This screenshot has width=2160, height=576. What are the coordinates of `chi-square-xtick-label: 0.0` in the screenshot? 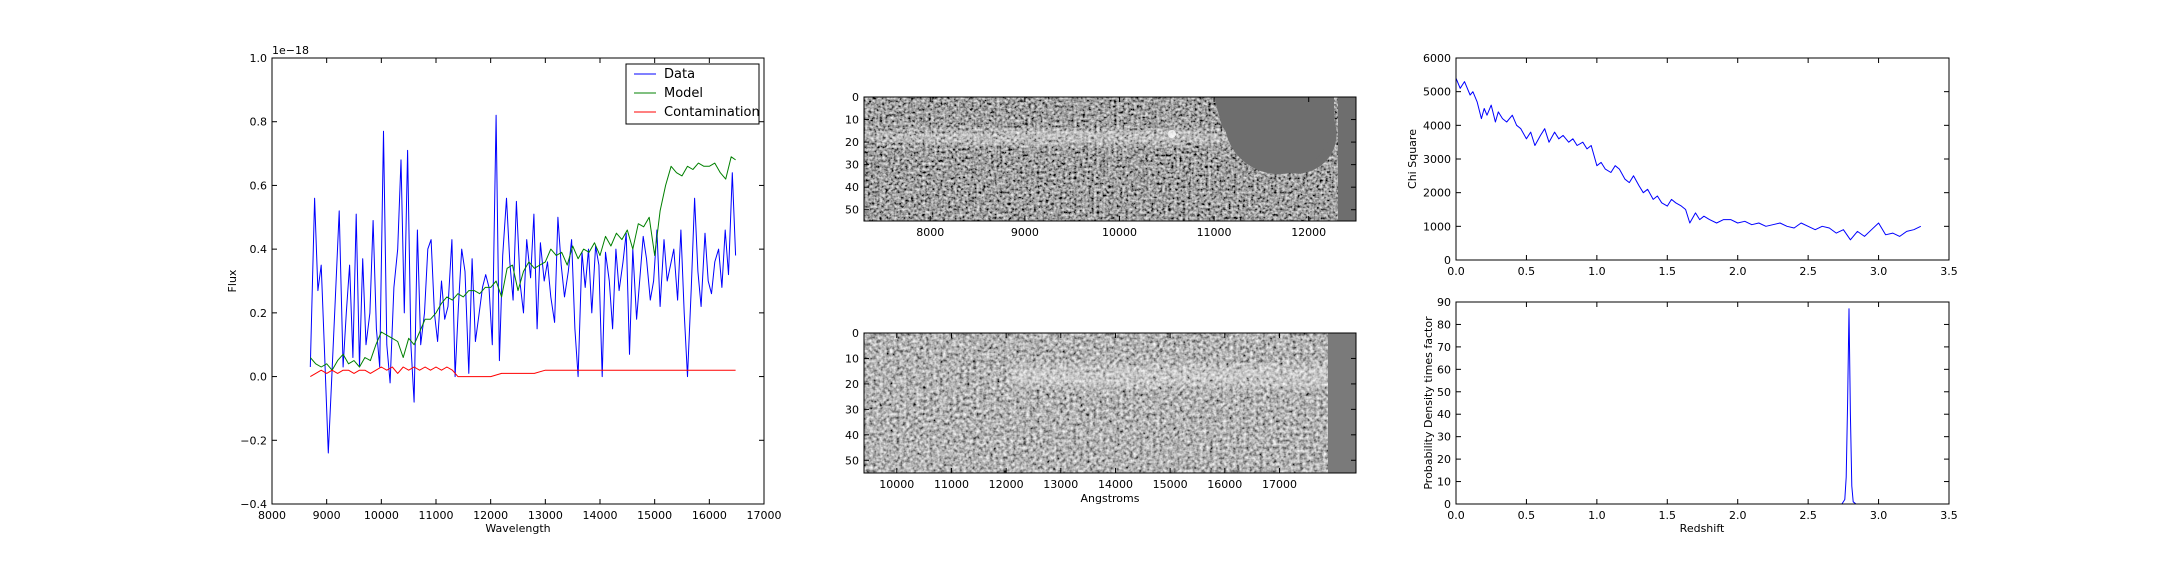 It's located at (1456, 271).